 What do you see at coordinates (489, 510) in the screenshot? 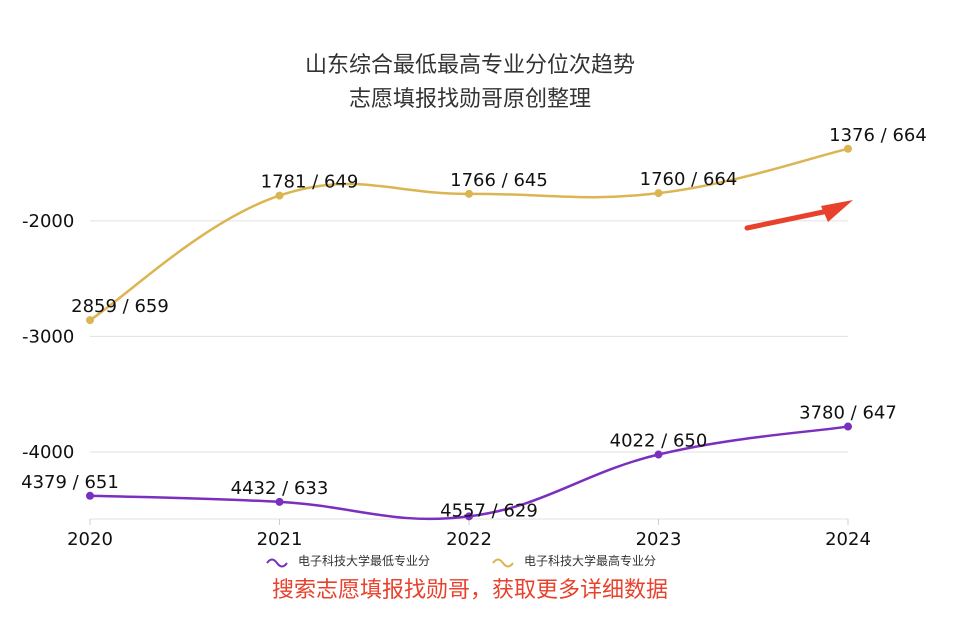
I see `data-label: 4557 / 629` at bounding box center [489, 510].